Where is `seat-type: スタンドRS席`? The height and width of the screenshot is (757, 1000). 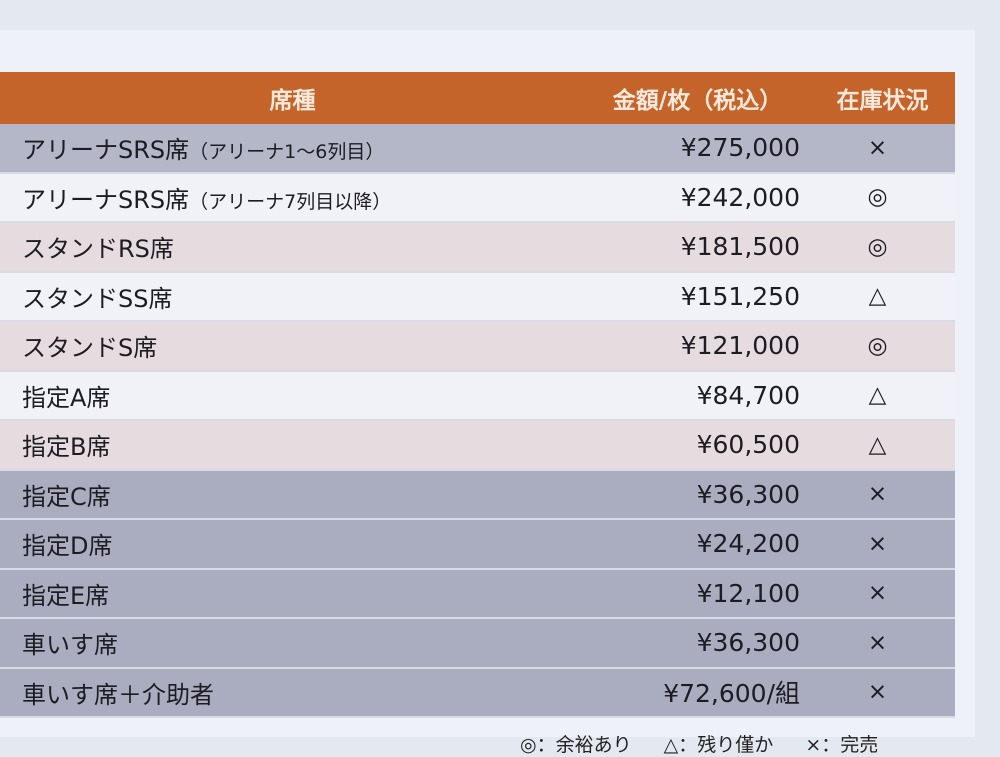
seat-type: スタンドRS席 is located at coordinates (287, 246).